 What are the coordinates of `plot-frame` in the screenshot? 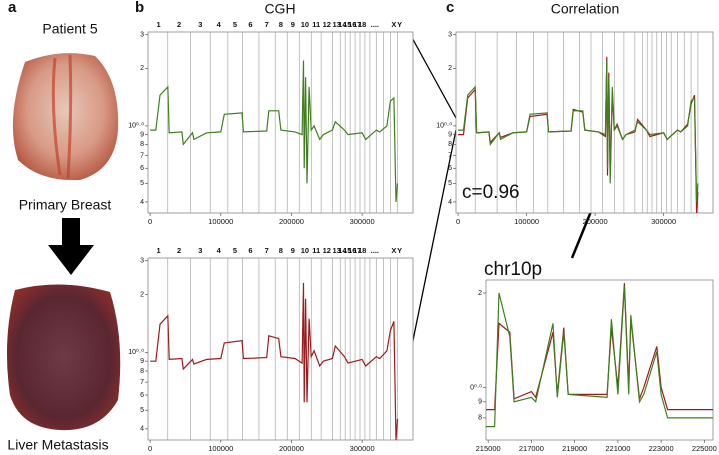 It's located at (599, 360).